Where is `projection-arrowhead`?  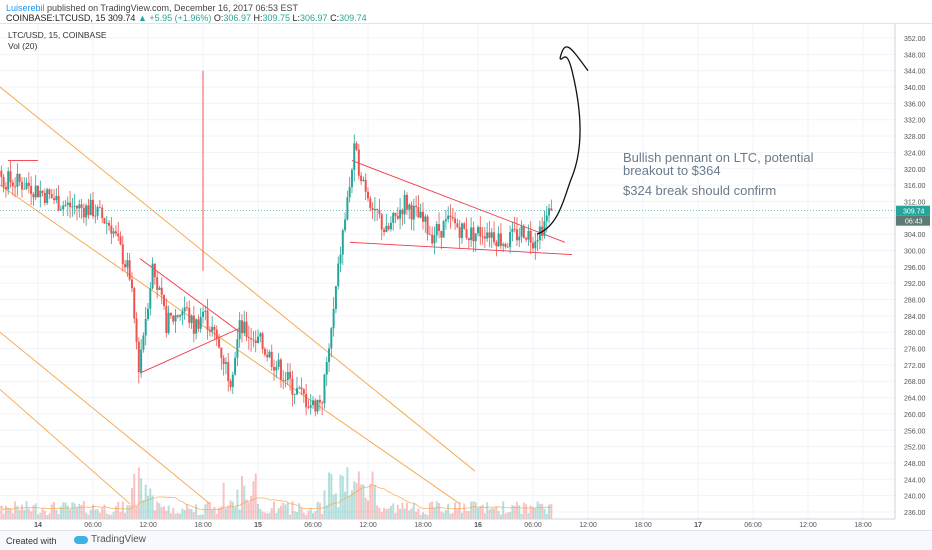 projection-arrowhead is located at coordinates (574, 59).